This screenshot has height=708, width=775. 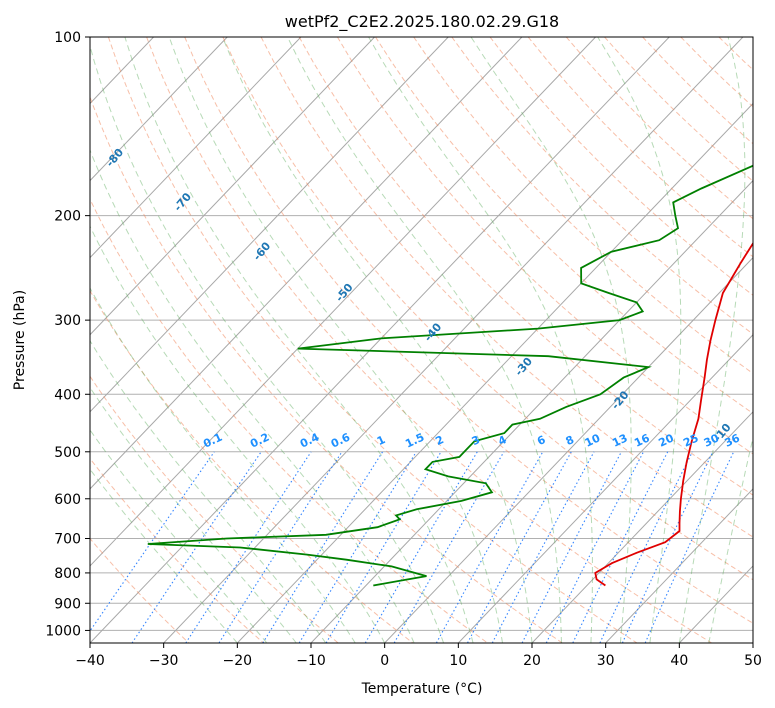 I want to click on x-tick-label: 20, so click(x=532, y=661).